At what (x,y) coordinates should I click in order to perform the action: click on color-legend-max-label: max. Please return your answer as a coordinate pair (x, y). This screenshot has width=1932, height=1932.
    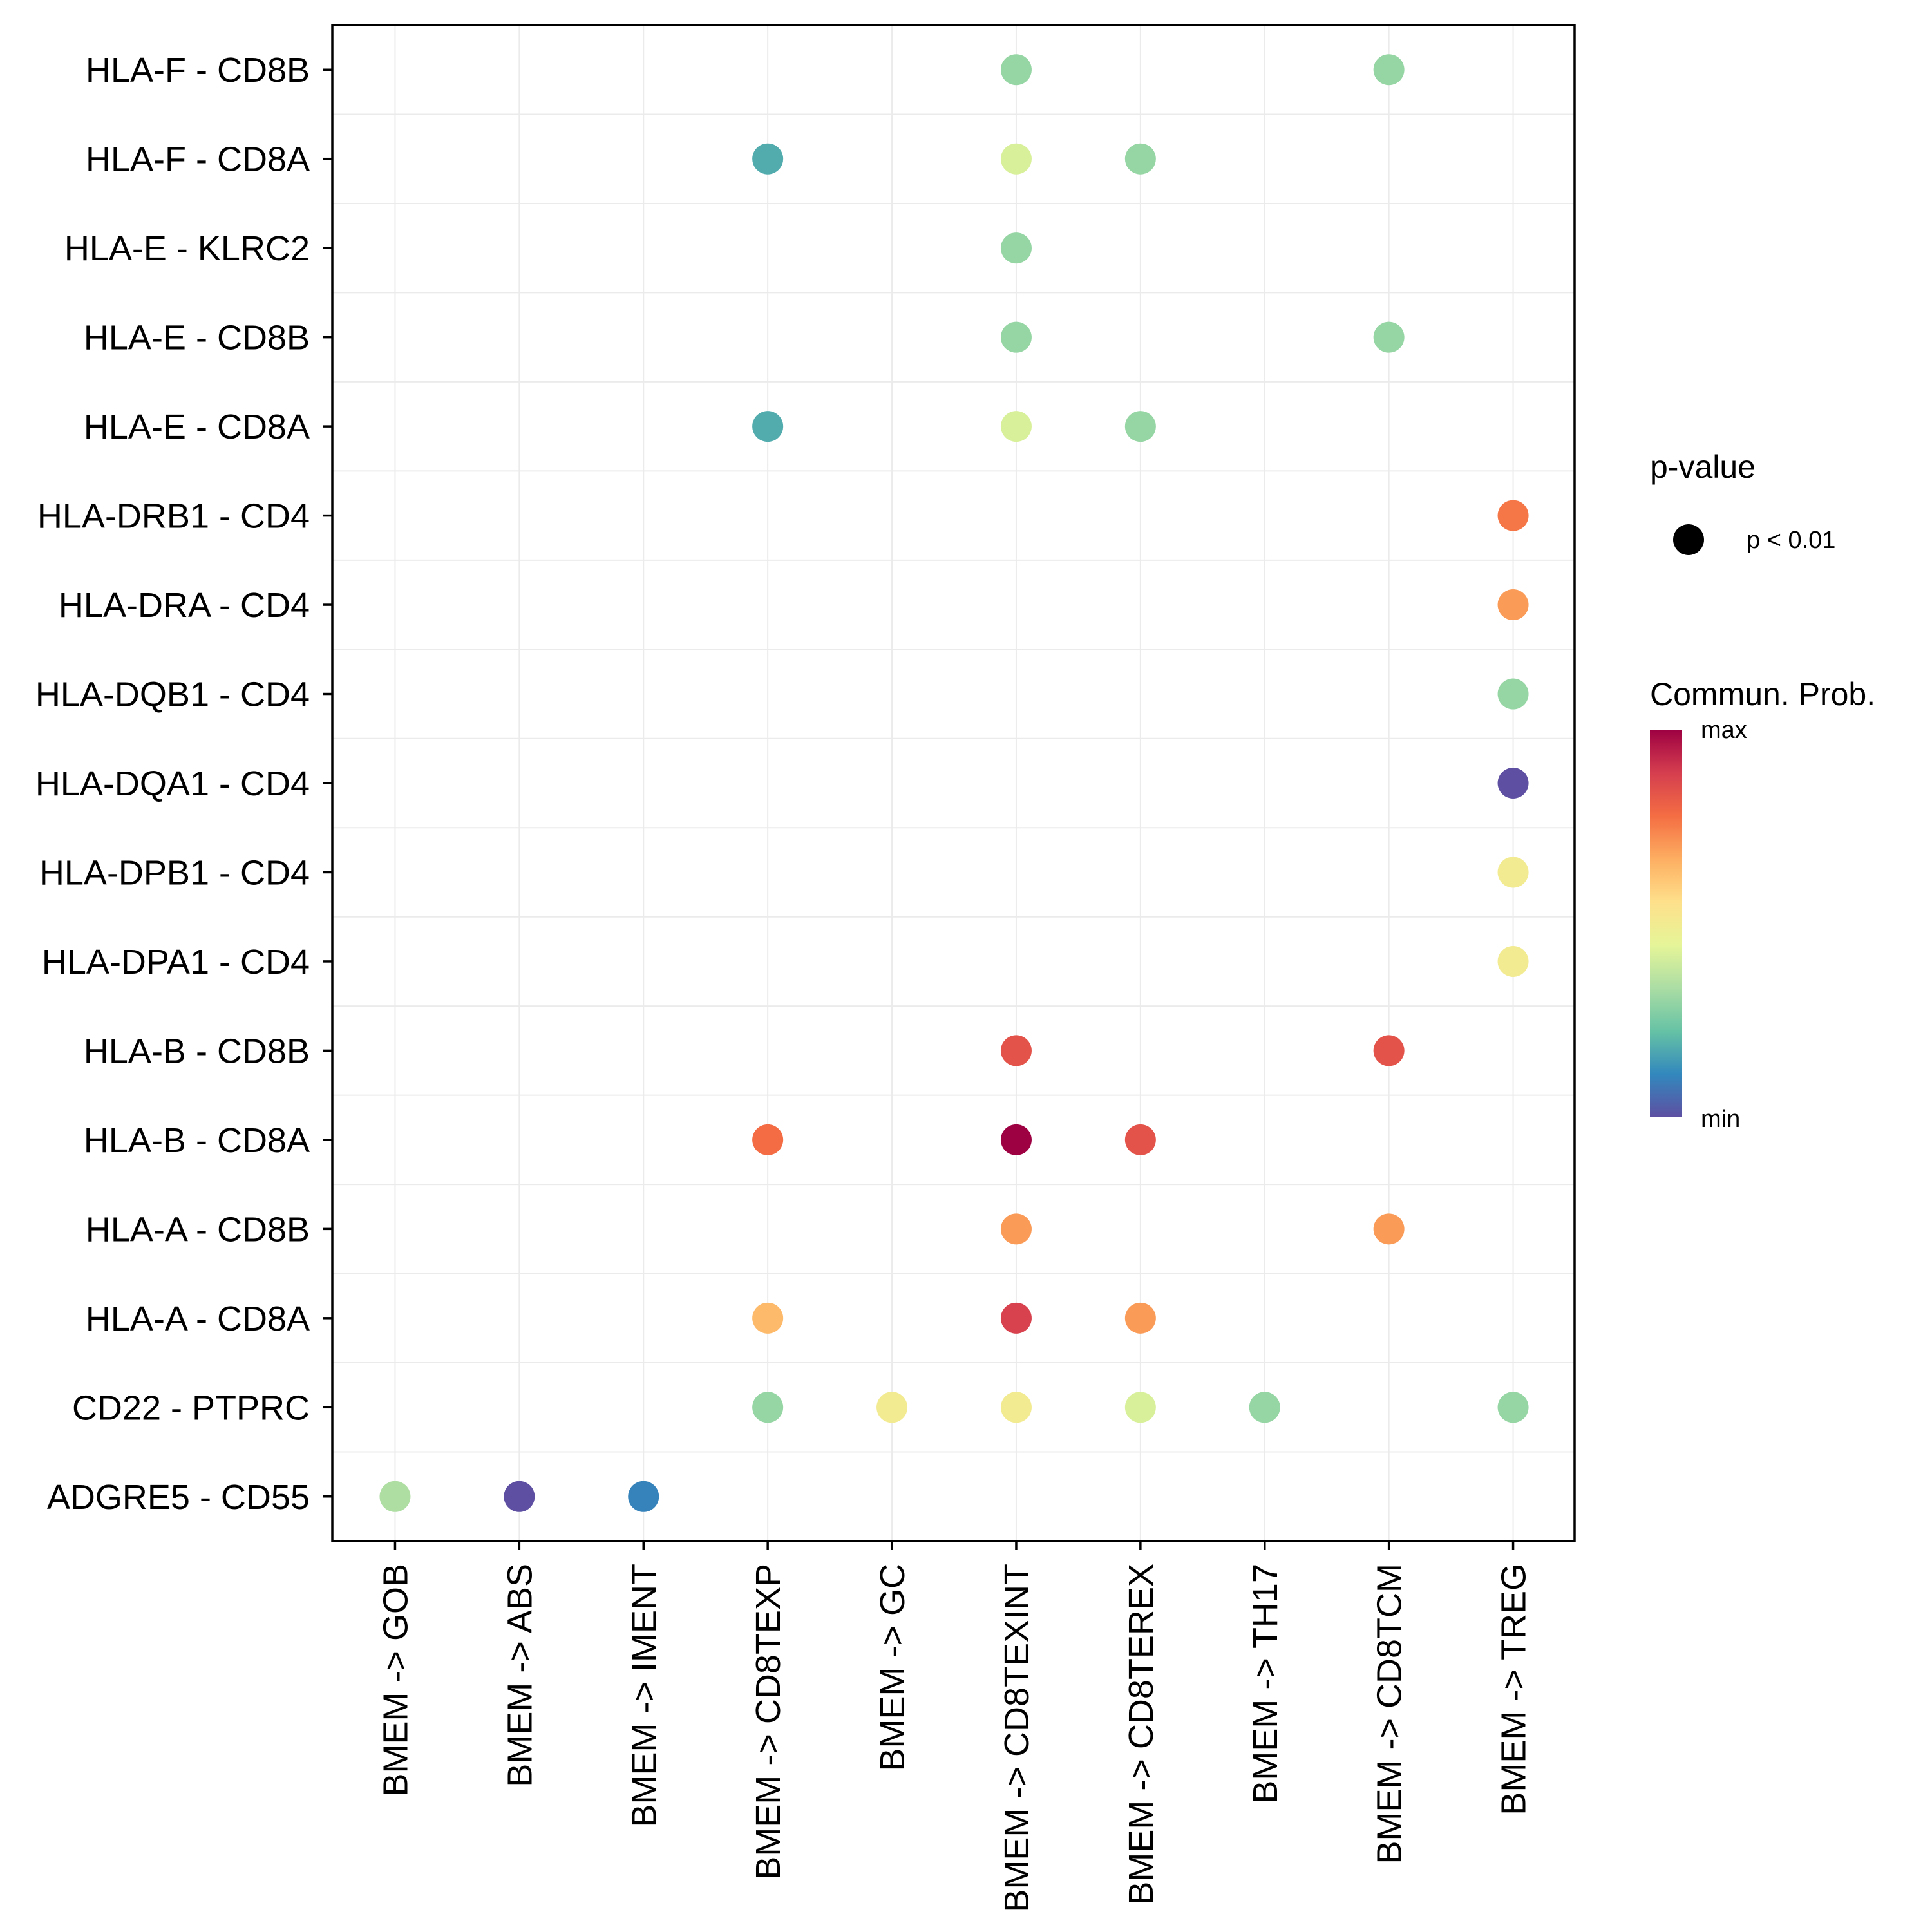
    Looking at the image, I should click on (1724, 730).